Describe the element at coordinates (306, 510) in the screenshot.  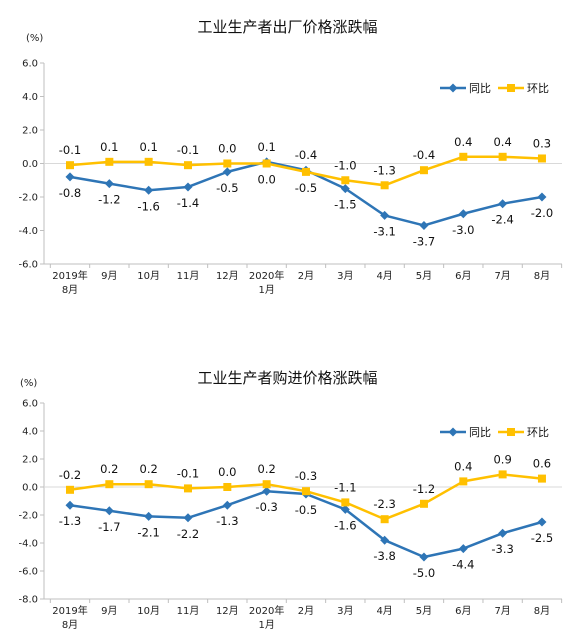
I see `data-label-yoy: -0.5` at that location.